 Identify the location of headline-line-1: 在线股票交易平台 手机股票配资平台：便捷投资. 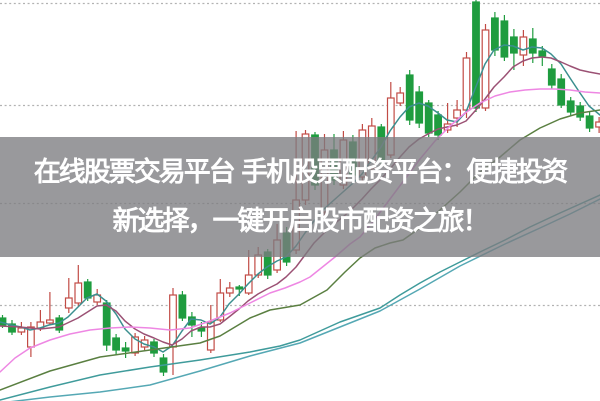
(300, 172).